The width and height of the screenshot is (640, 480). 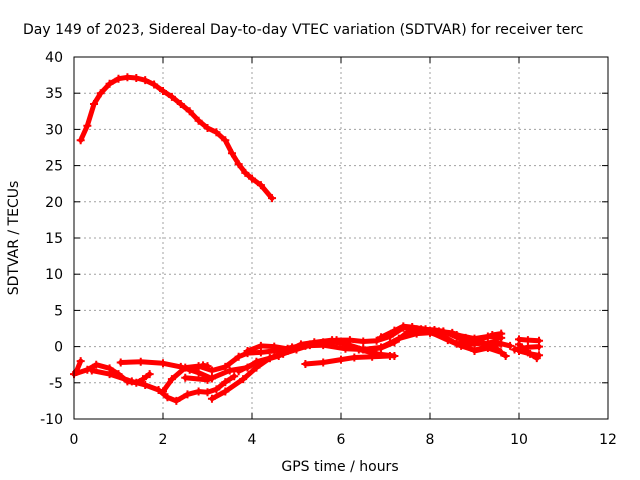 What do you see at coordinates (519, 440) in the screenshot?
I see `x-tick-label: 10` at bounding box center [519, 440].